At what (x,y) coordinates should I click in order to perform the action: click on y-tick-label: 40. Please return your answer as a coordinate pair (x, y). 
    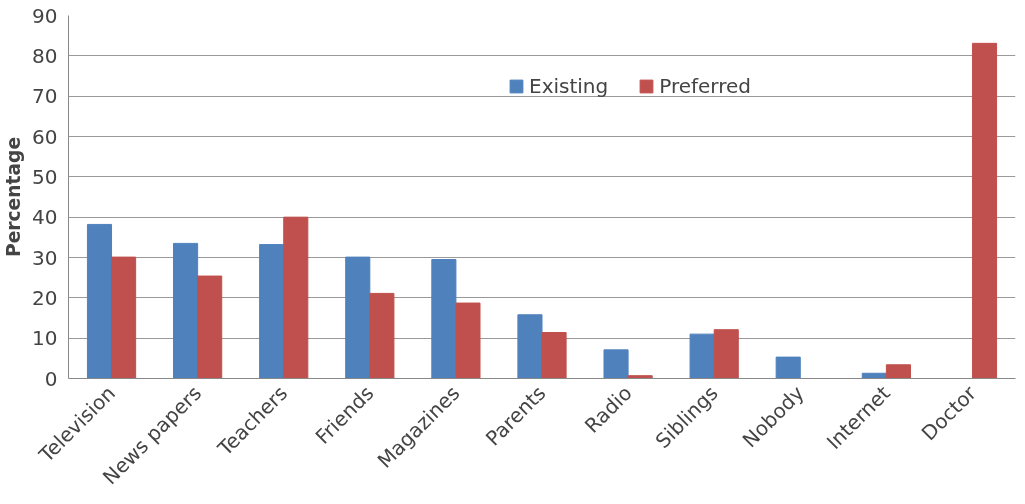
    Looking at the image, I should click on (45, 217).